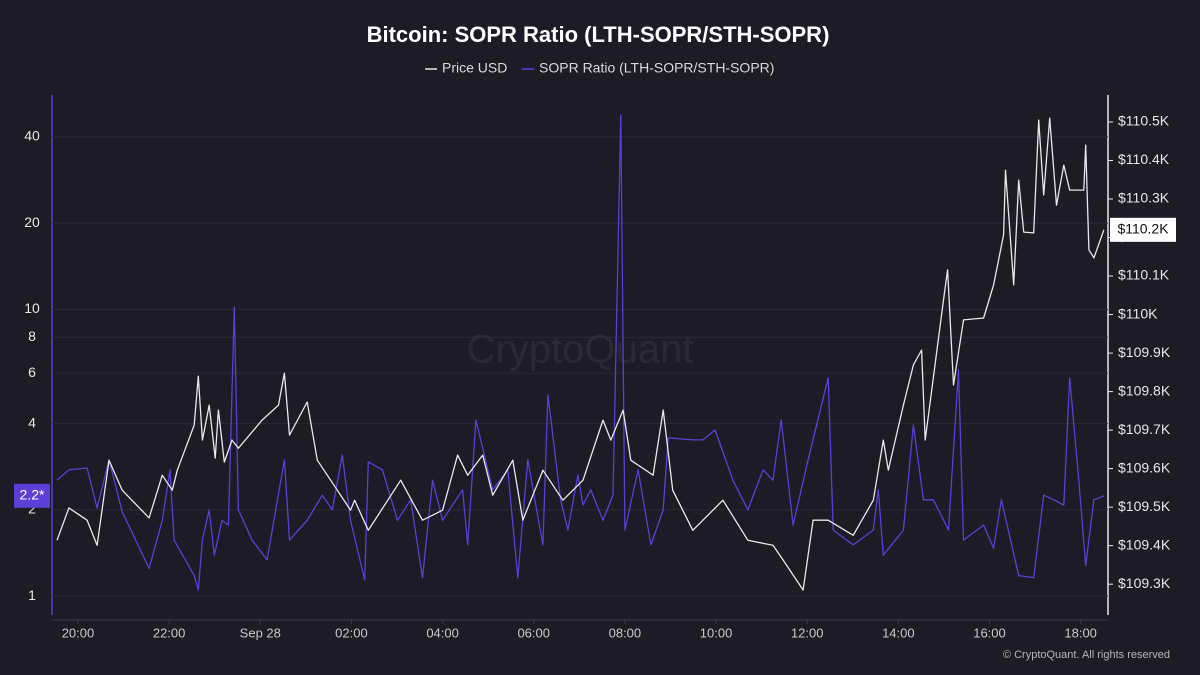  What do you see at coordinates (1144, 544) in the screenshot?
I see `y2-tick-label: $109.4K` at bounding box center [1144, 544].